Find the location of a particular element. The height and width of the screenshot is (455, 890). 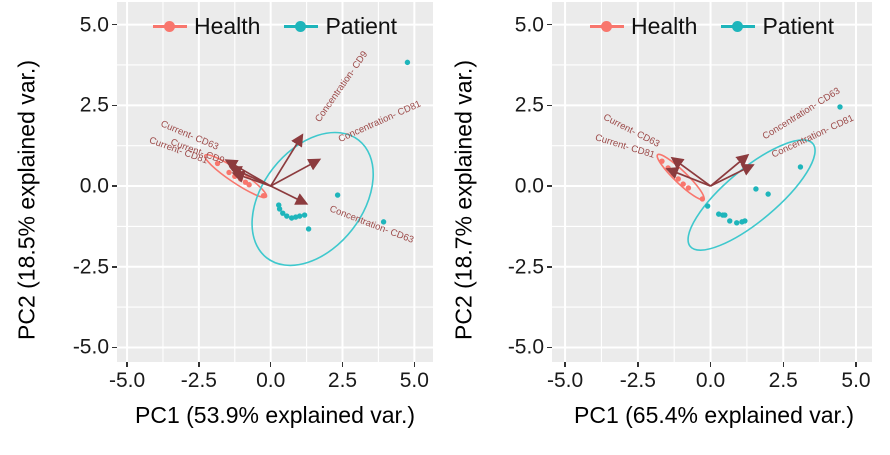

x-axis-title-left: PC1 (53.9% explained var.) is located at coordinates (275, 415).